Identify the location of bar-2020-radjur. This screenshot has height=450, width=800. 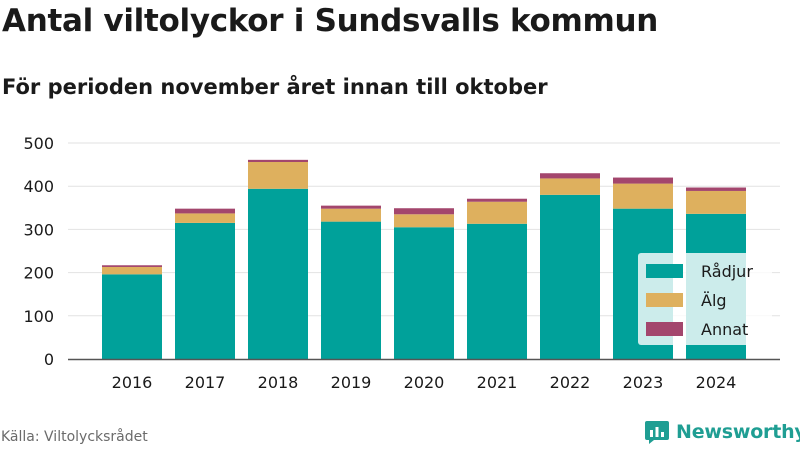
(424, 293).